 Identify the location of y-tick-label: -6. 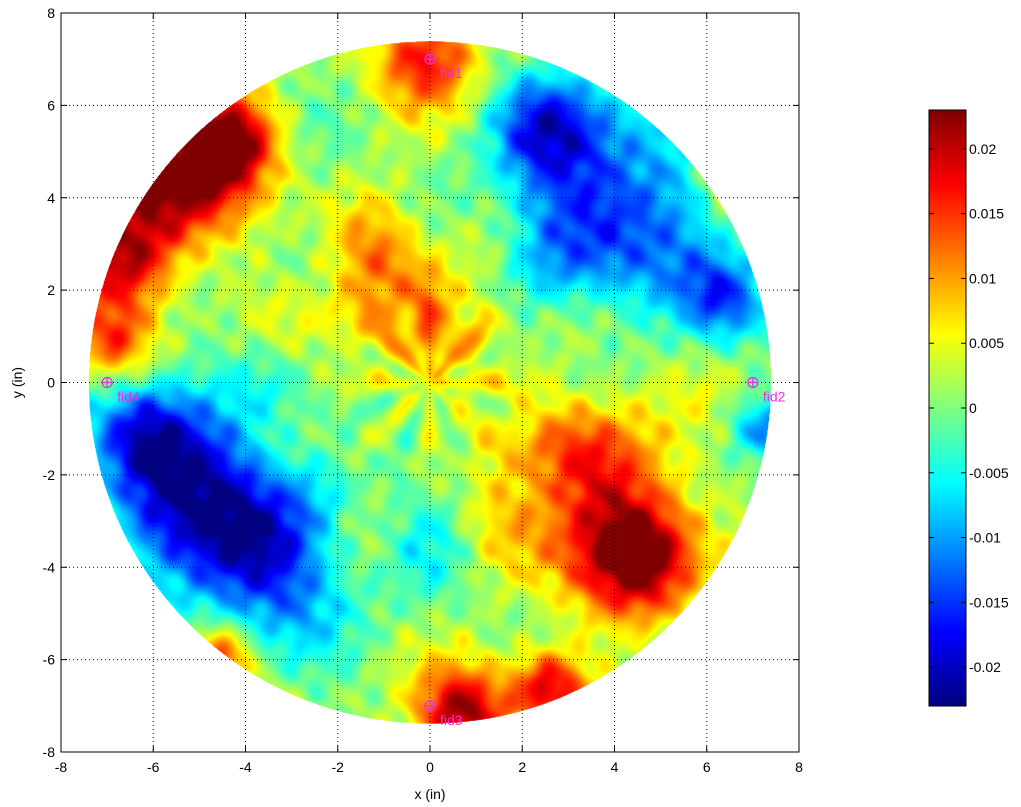
(49, 660).